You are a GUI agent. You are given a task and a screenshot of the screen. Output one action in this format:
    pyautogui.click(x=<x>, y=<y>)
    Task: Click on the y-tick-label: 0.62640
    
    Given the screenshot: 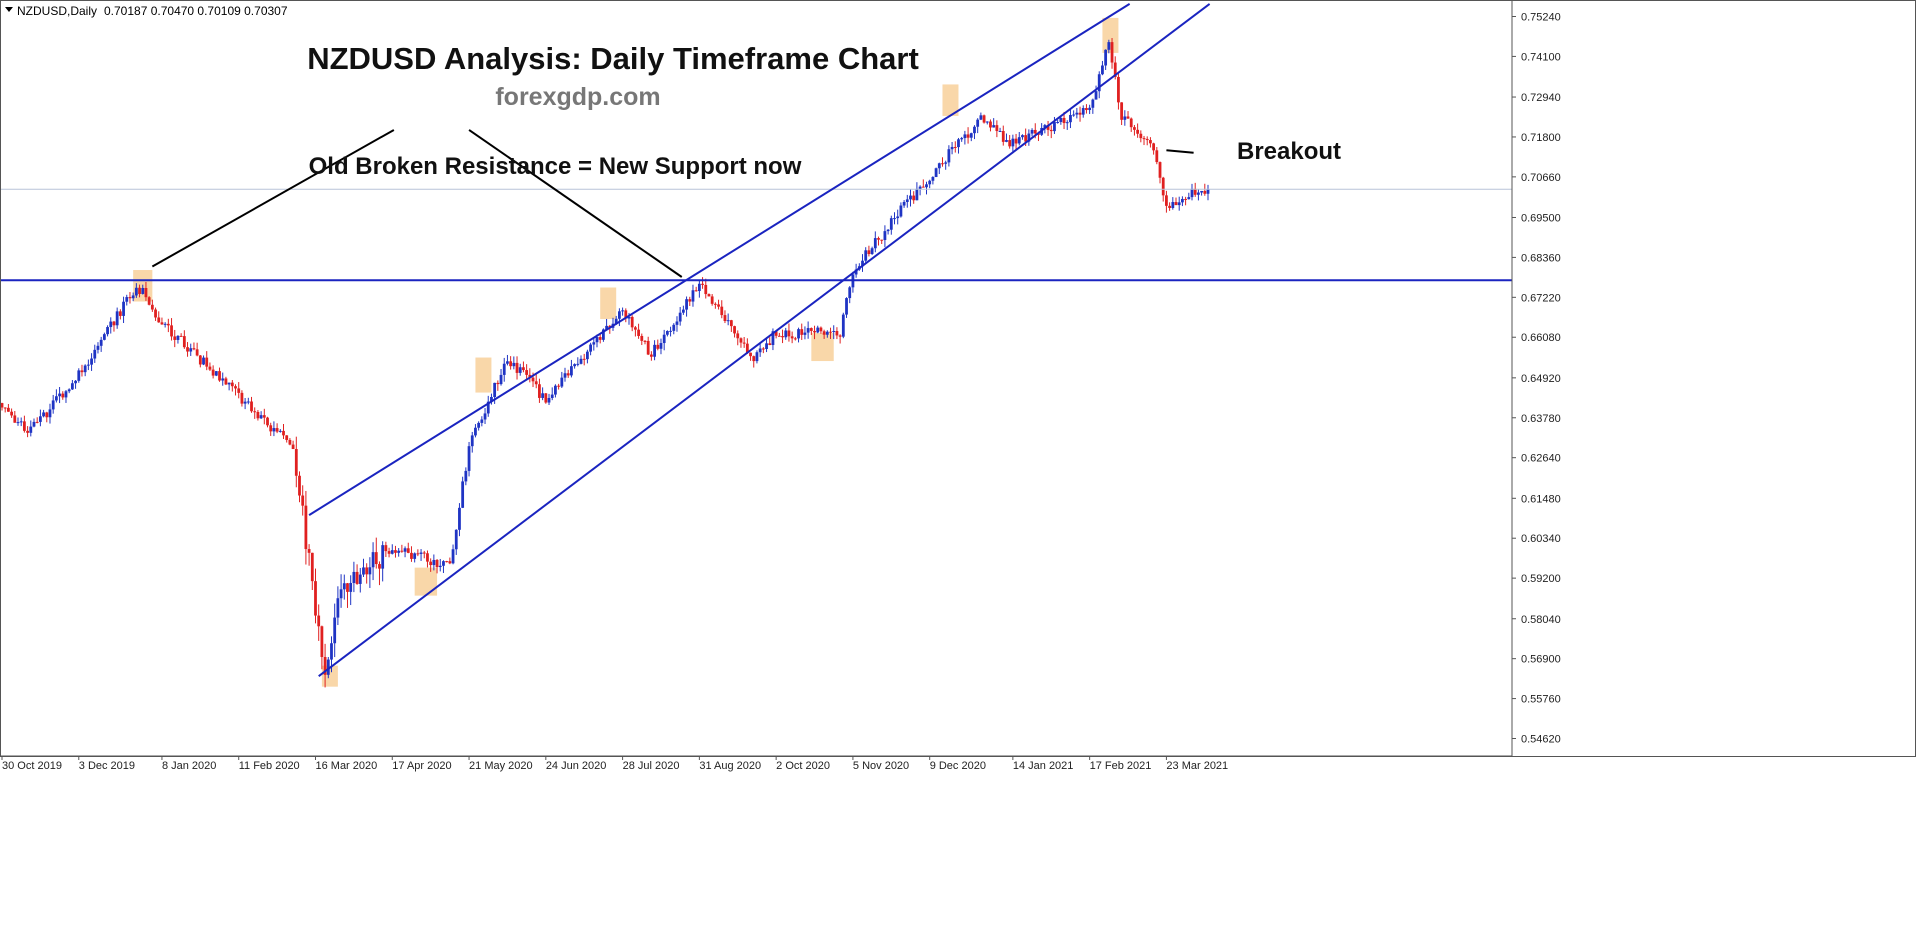 What is the action you would take?
    pyautogui.click(x=1541, y=459)
    